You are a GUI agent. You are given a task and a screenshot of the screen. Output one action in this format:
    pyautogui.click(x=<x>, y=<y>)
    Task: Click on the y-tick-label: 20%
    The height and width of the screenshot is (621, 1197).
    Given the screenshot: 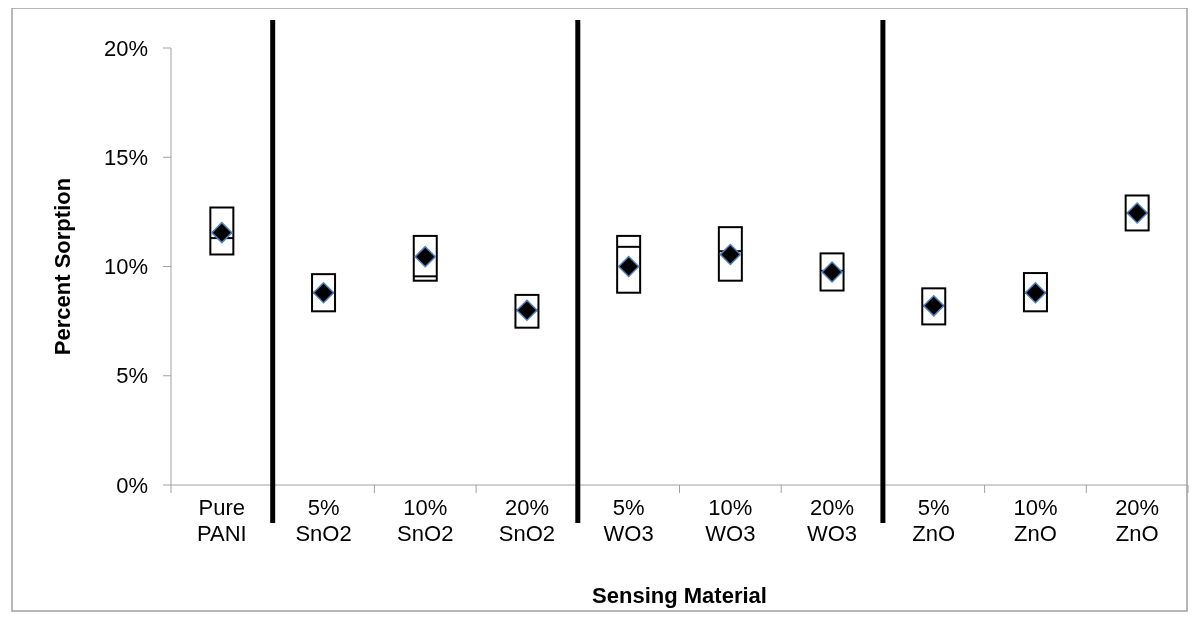 What is the action you would take?
    pyautogui.click(x=125, y=48)
    